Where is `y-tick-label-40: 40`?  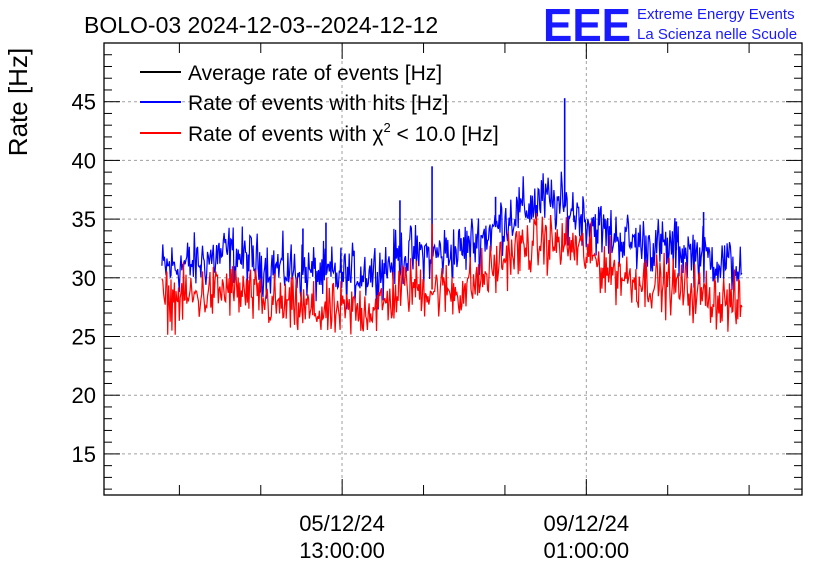
y-tick-label-40: 40 is located at coordinates (84, 160).